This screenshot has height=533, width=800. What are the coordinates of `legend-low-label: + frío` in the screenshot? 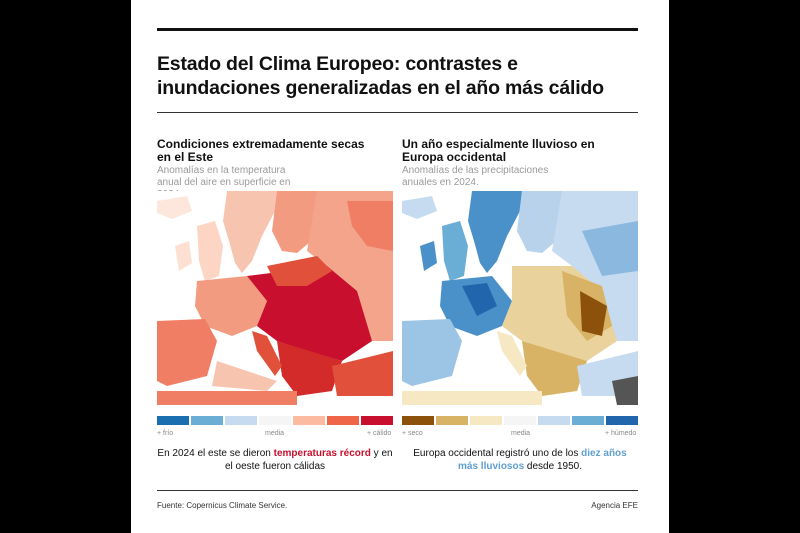 It's located at (165, 433).